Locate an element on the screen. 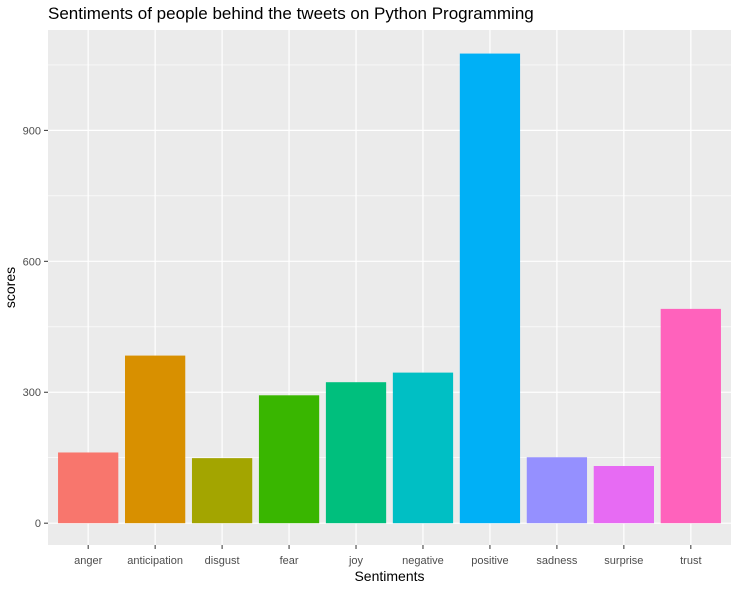 This screenshot has width=741, height=590. y-tick-label: 600 is located at coordinates (32, 262).